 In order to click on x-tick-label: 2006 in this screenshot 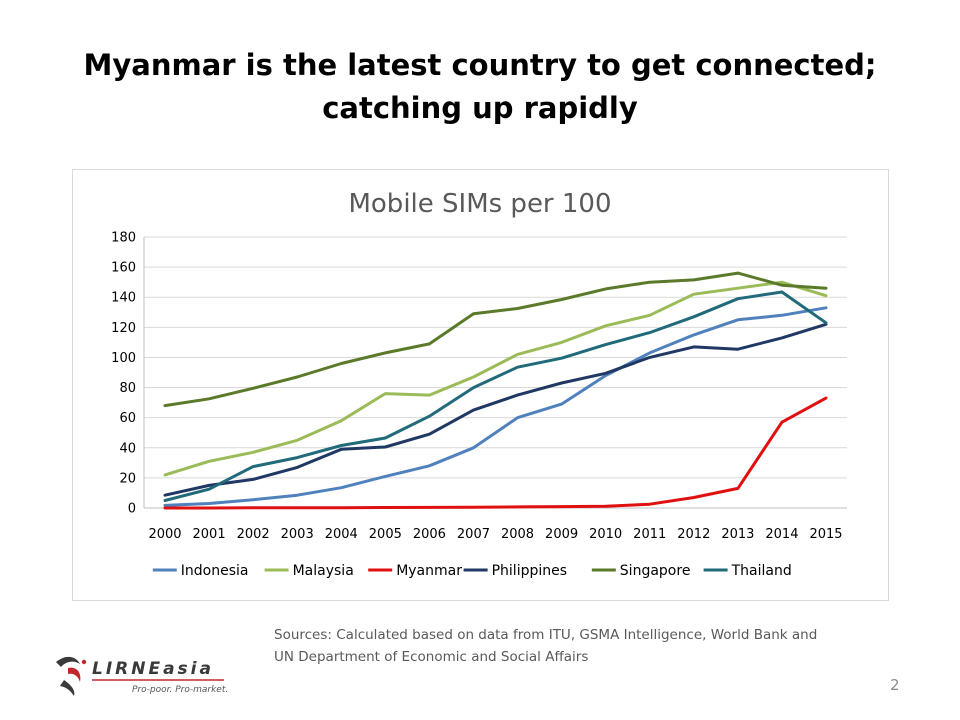, I will do `click(429, 534)`.